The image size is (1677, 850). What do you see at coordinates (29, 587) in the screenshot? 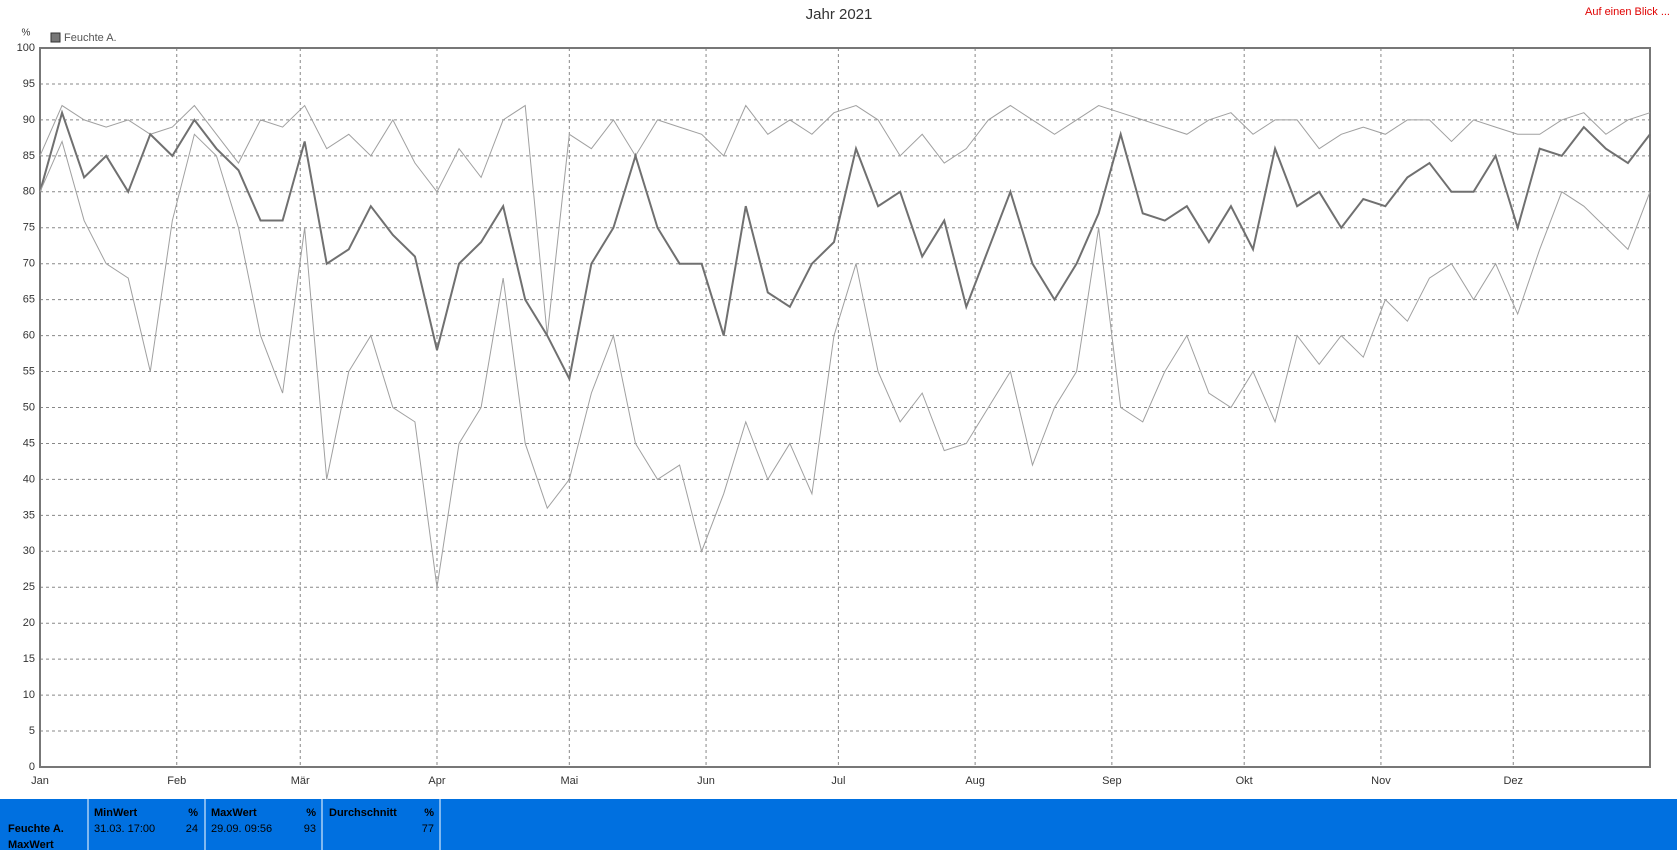
I see `y-tick-label: 25` at bounding box center [29, 587].